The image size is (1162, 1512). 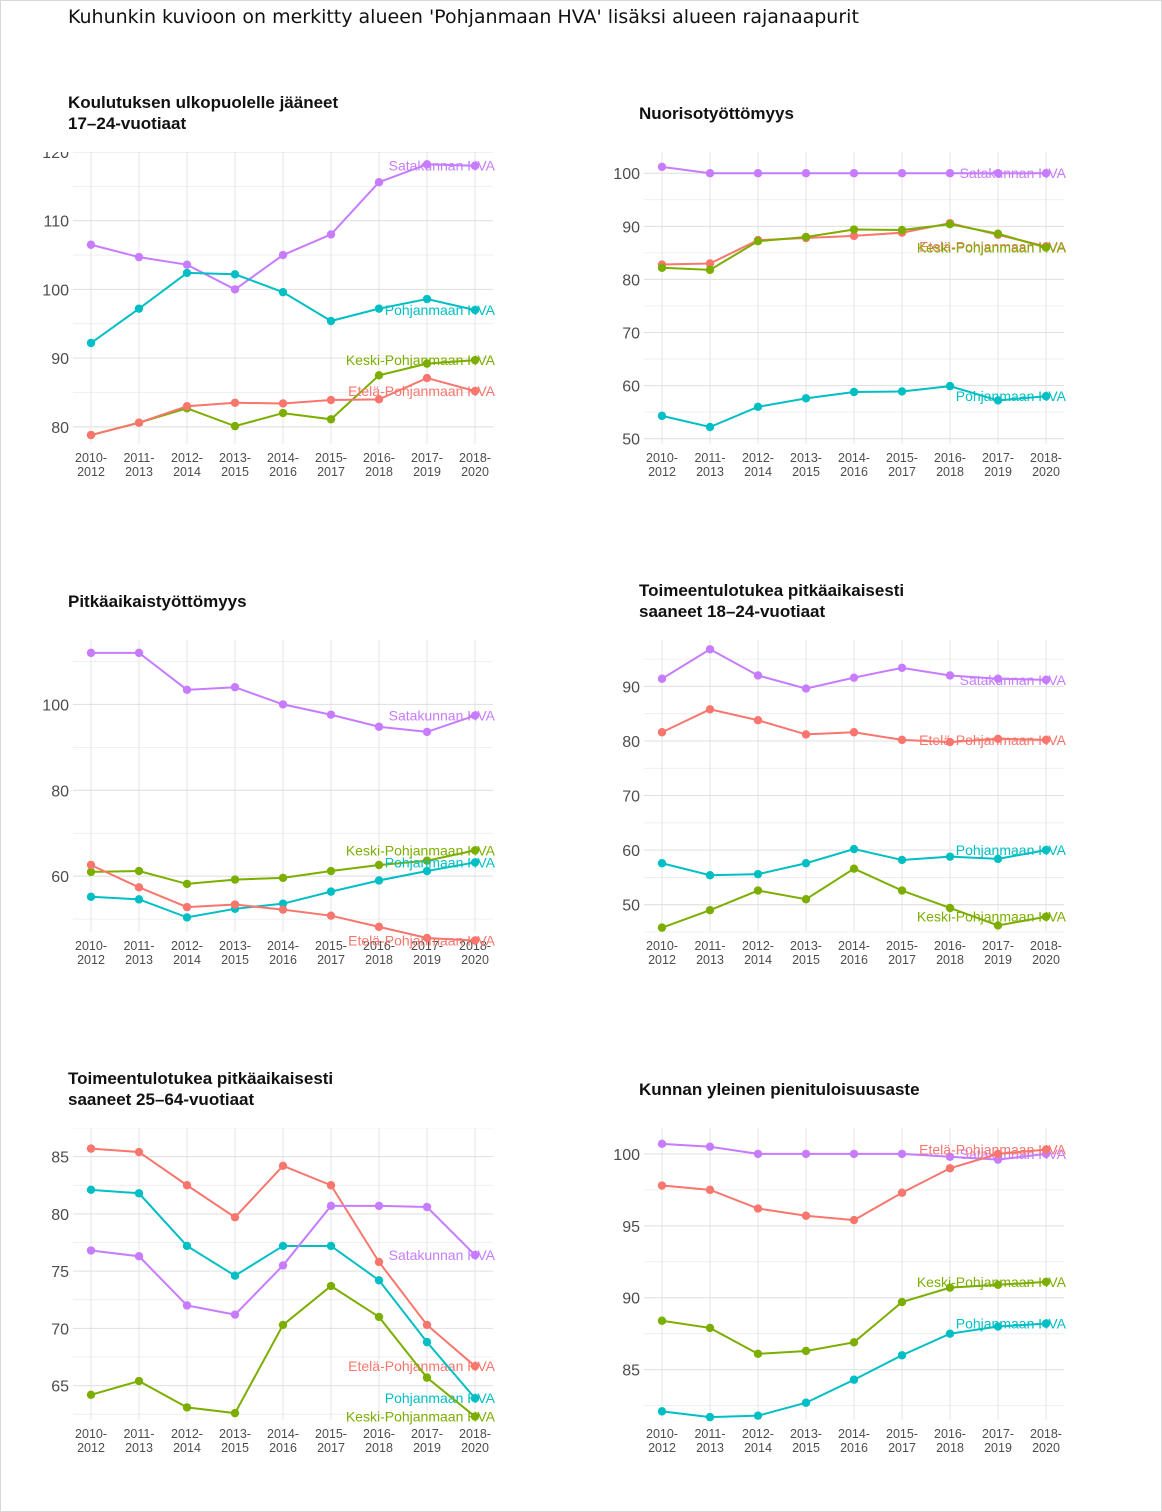 I want to click on x-tick-label: 2017-, so click(x=998, y=458).